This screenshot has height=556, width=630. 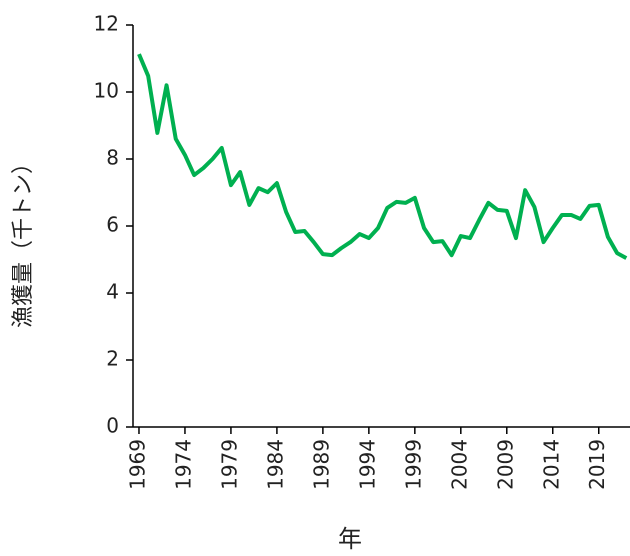 What do you see at coordinates (106, 24) in the screenshot?
I see `y-tick-label: 12` at bounding box center [106, 24].